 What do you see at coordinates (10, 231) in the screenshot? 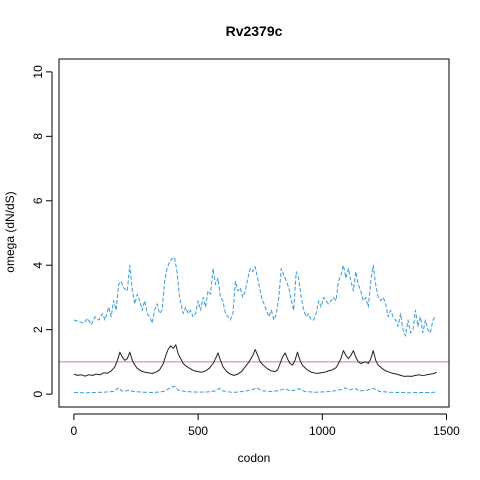
I see `y-axis-label: omega (dN/dS)` at bounding box center [10, 231].